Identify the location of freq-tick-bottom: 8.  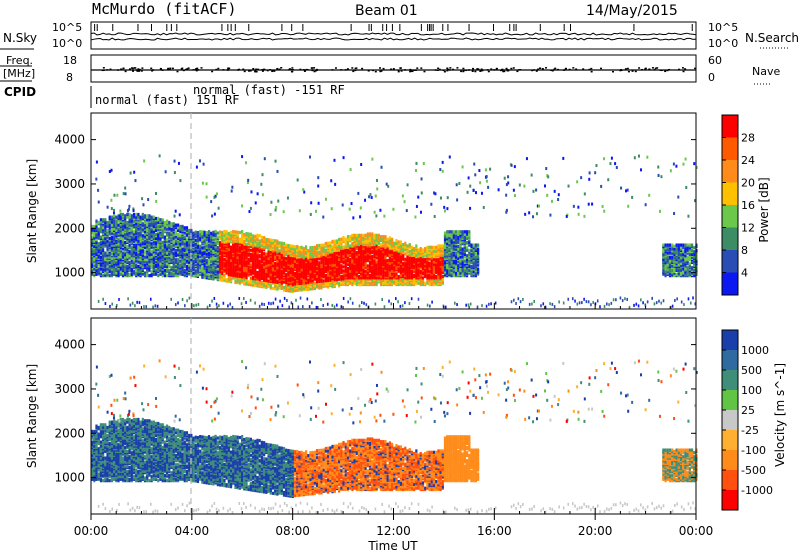
(69, 77).